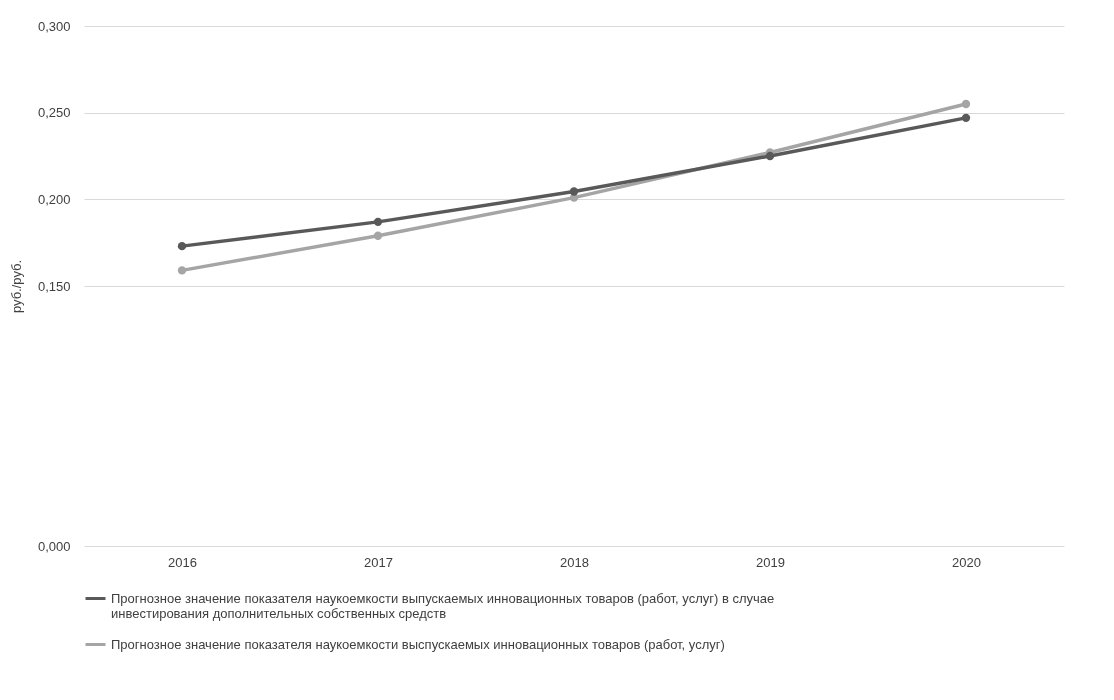 This screenshot has height=700, width=1114. What do you see at coordinates (378, 562) in the screenshot?
I see `x-tick-label: 2017` at bounding box center [378, 562].